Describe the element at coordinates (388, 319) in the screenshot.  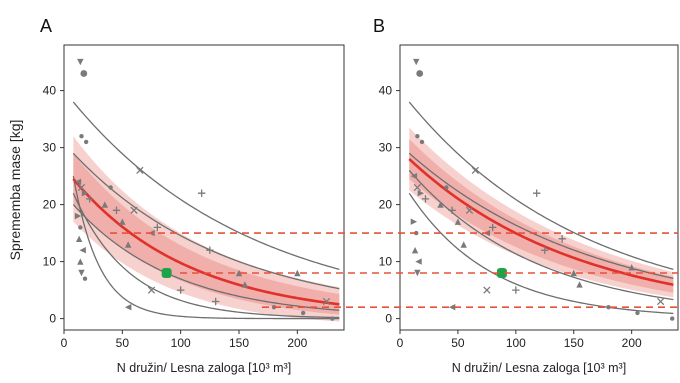
I see `y-tick-label: 0` at that location.